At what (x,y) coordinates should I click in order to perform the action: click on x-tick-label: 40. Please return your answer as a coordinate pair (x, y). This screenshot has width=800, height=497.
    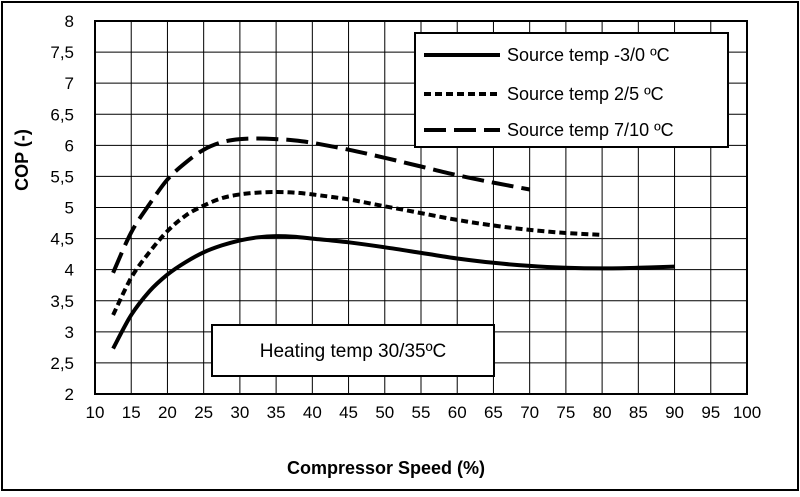
    Looking at the image, I should click on (312, 412).